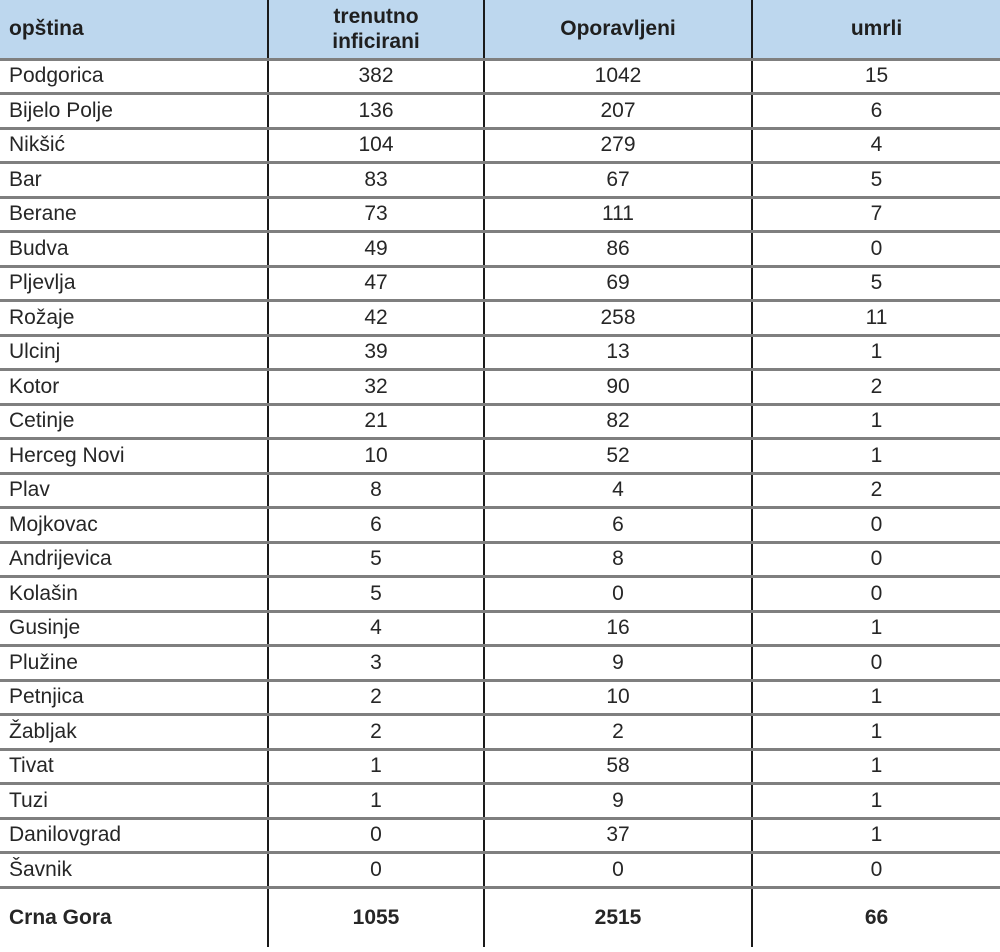  Describe the element at coordinates (876, 317) in the screenshot. I see `deaths-cell: 11` at that location.